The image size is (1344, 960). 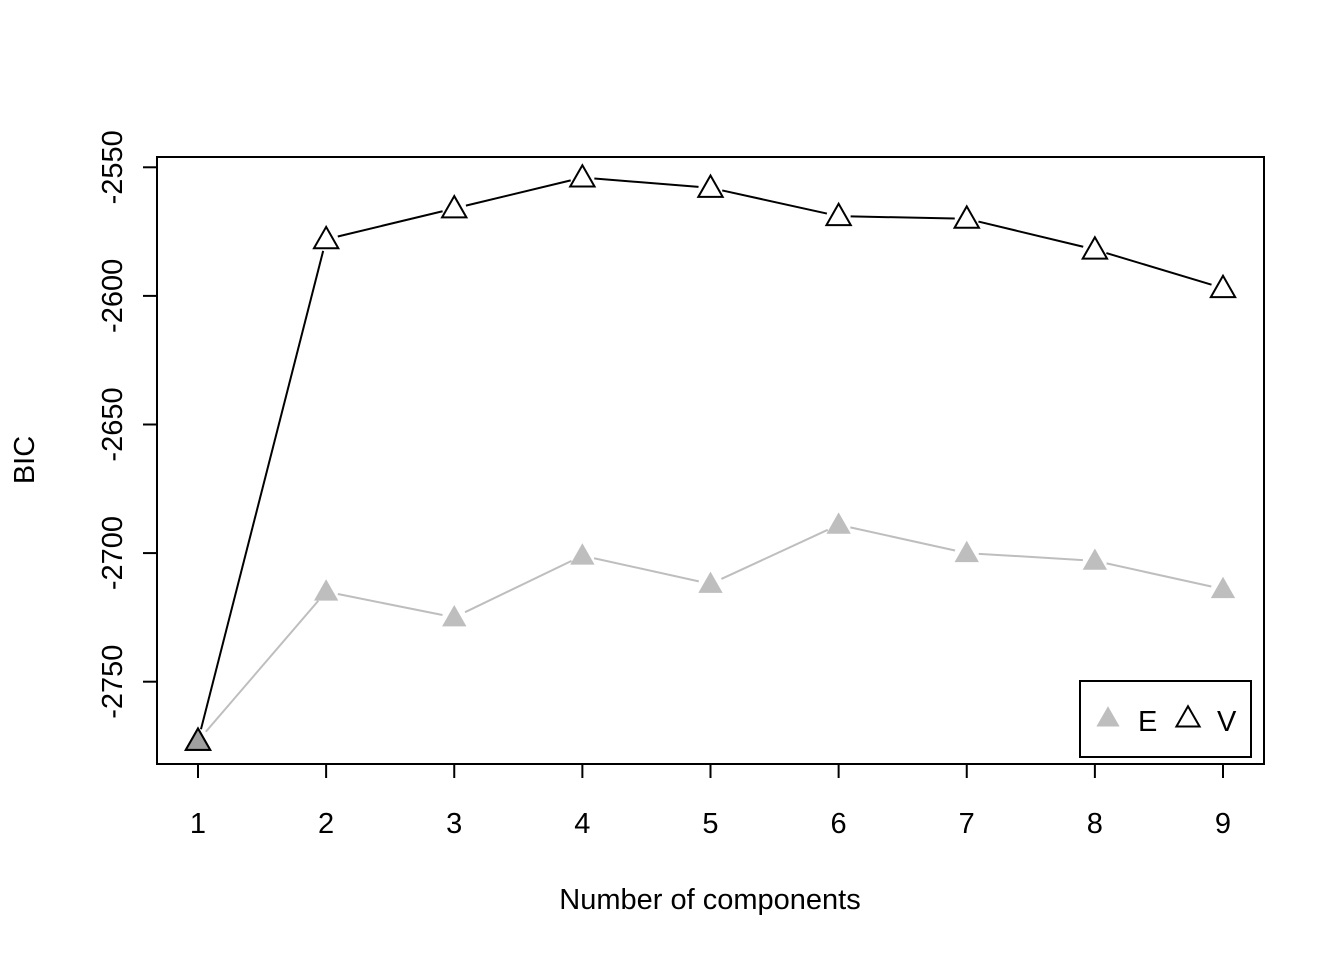 What do you see at coordinates (709, 900) in the screenshot?
I see `x-axis-label: Number of components` at bounding box center [709, 900].